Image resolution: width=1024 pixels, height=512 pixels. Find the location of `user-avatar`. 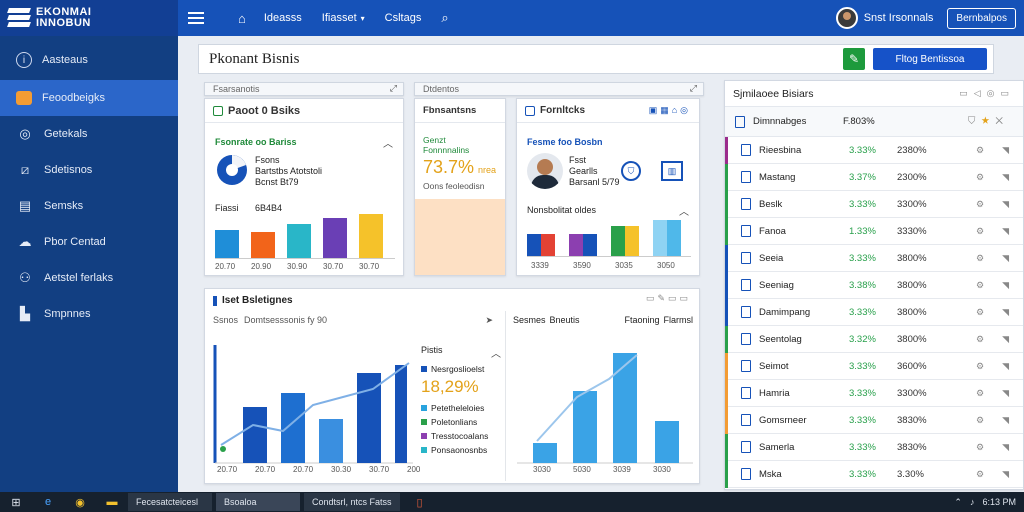

user-avatar is located at coordinates (846, 18).